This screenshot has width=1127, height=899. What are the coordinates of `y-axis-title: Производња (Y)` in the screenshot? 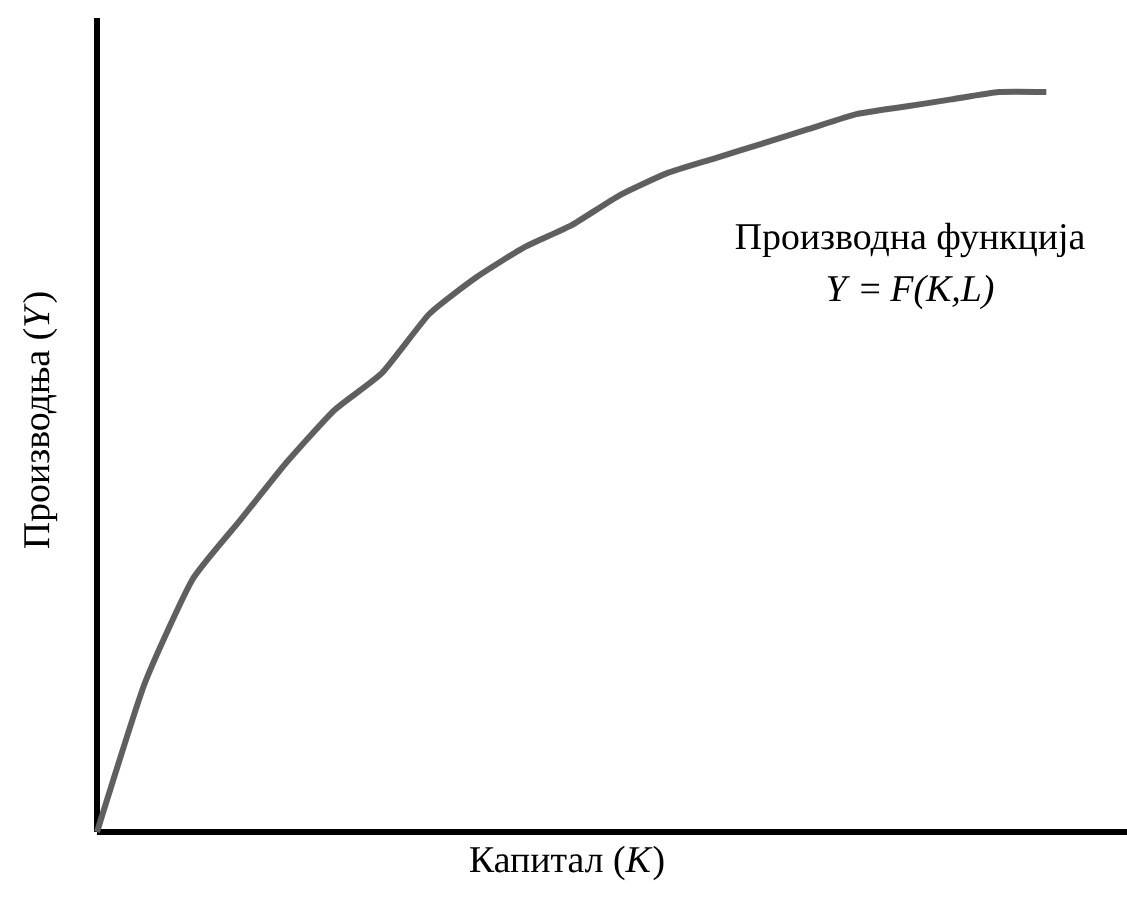 It's located at (40, 420).